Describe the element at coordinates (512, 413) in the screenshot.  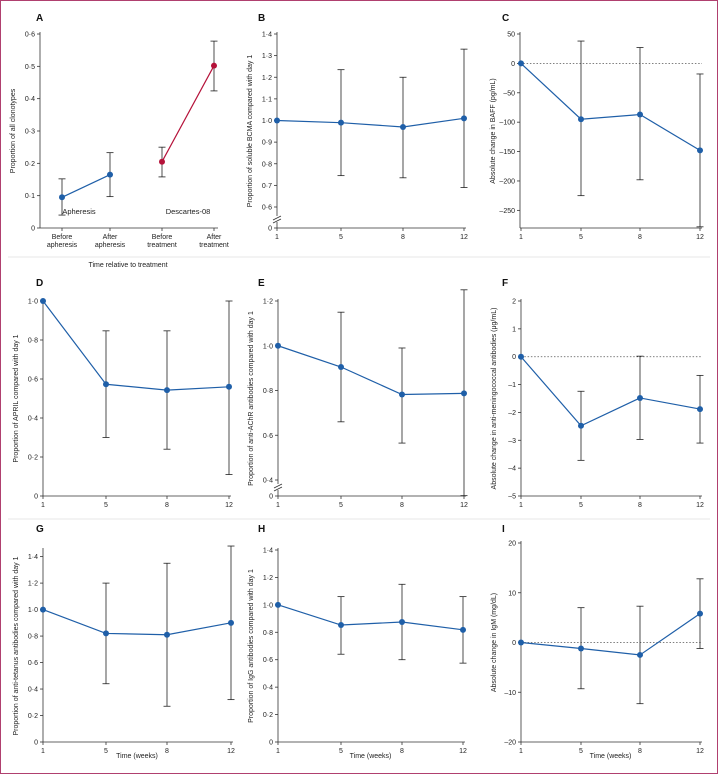
I see `y-tick-label: –2` at that location.